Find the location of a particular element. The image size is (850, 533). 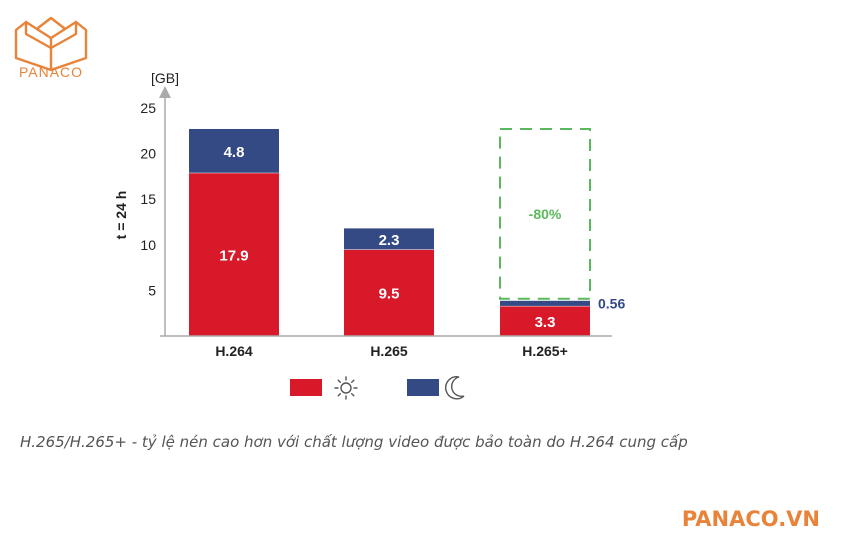

x-tick-label: H.265 is located at coordinates (389, 351).